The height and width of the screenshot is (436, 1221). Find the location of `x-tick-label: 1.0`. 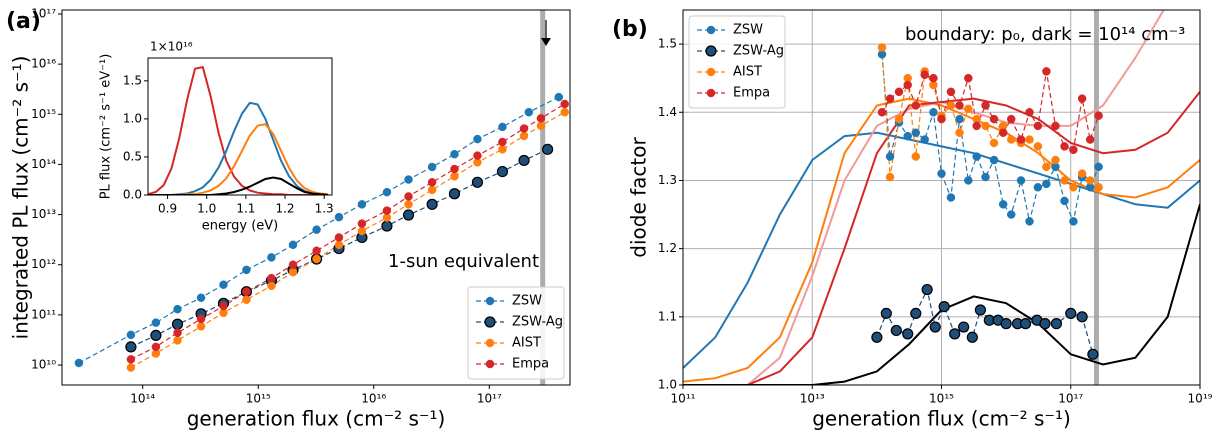

x-tick-label: 1.0 is located at coordinates (206, 209).